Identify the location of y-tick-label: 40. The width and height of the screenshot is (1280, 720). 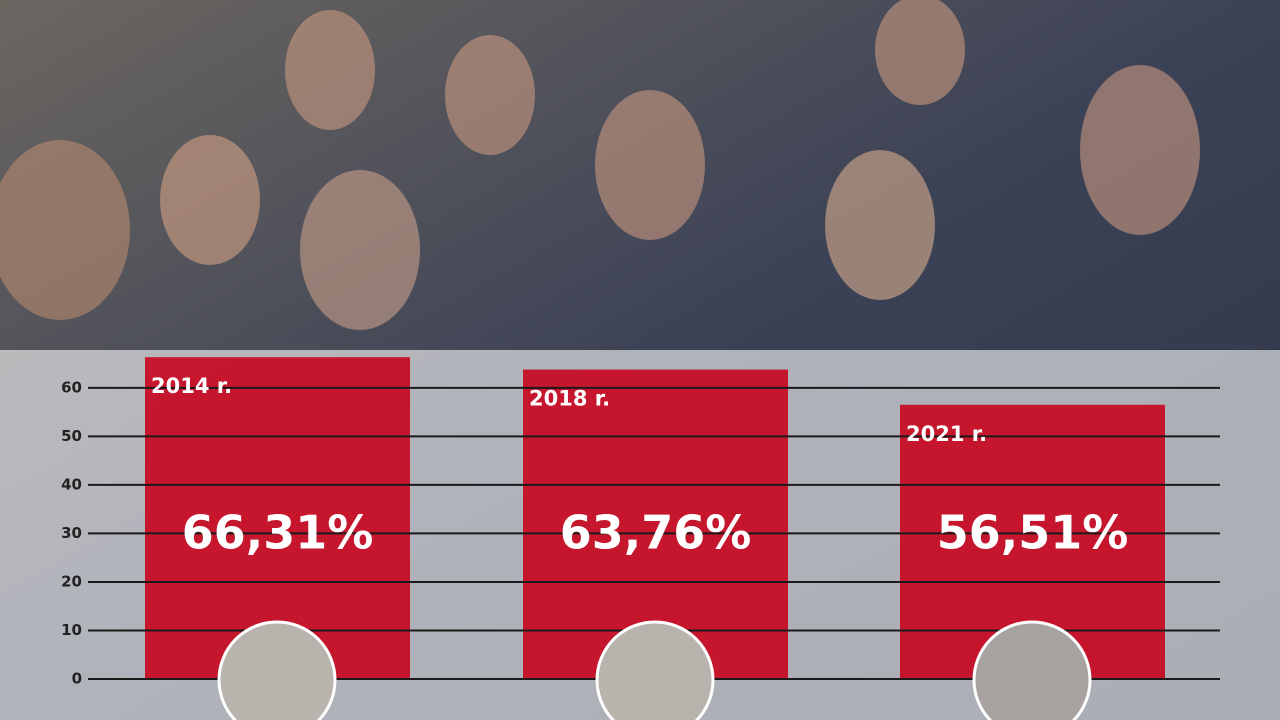
(71, 484).